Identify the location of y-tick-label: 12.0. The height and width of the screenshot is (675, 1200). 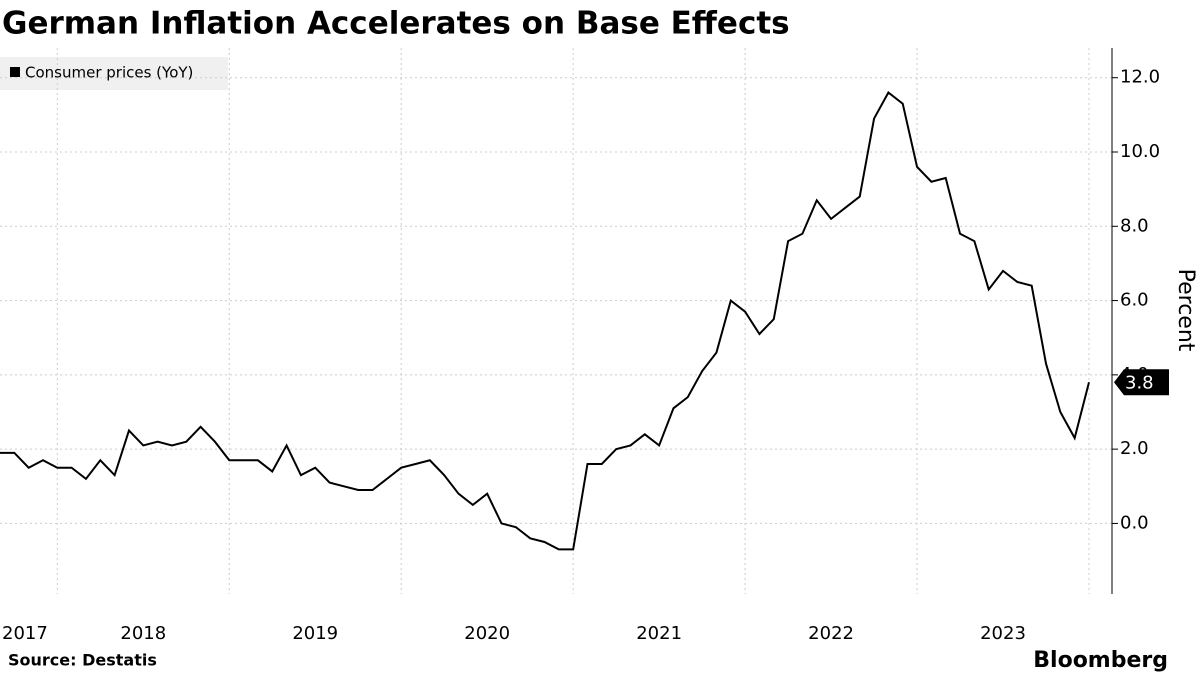
(1140, 77).